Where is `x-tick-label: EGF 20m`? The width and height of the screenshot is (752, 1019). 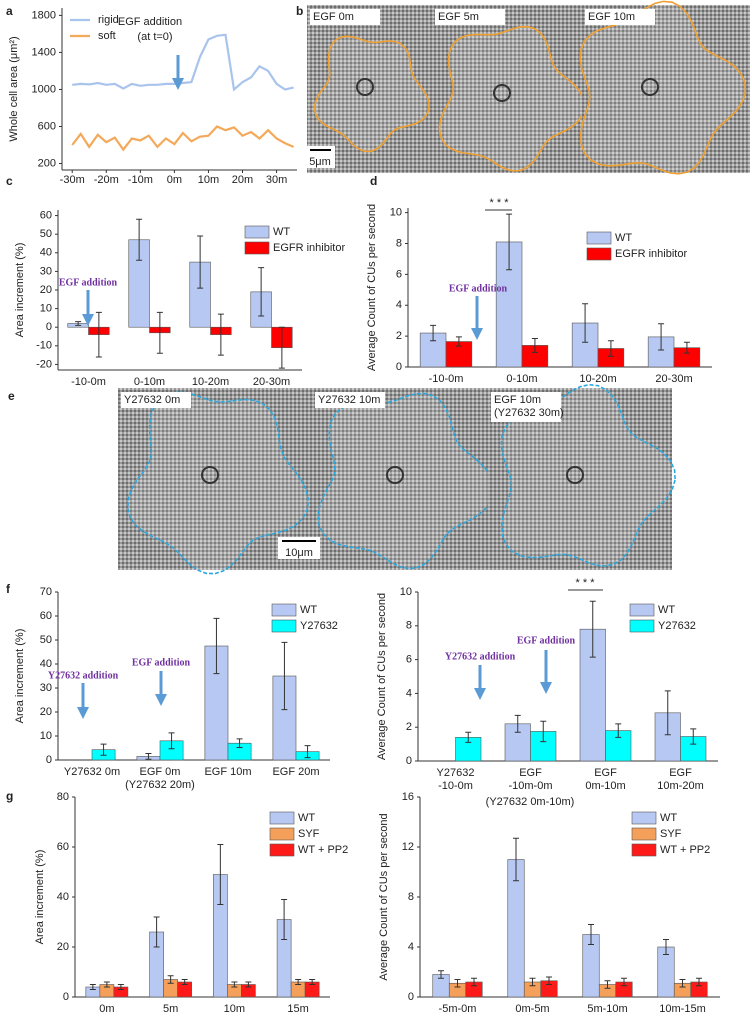 x-tick-label: EGF 20m is located at coordinates (295, 772).